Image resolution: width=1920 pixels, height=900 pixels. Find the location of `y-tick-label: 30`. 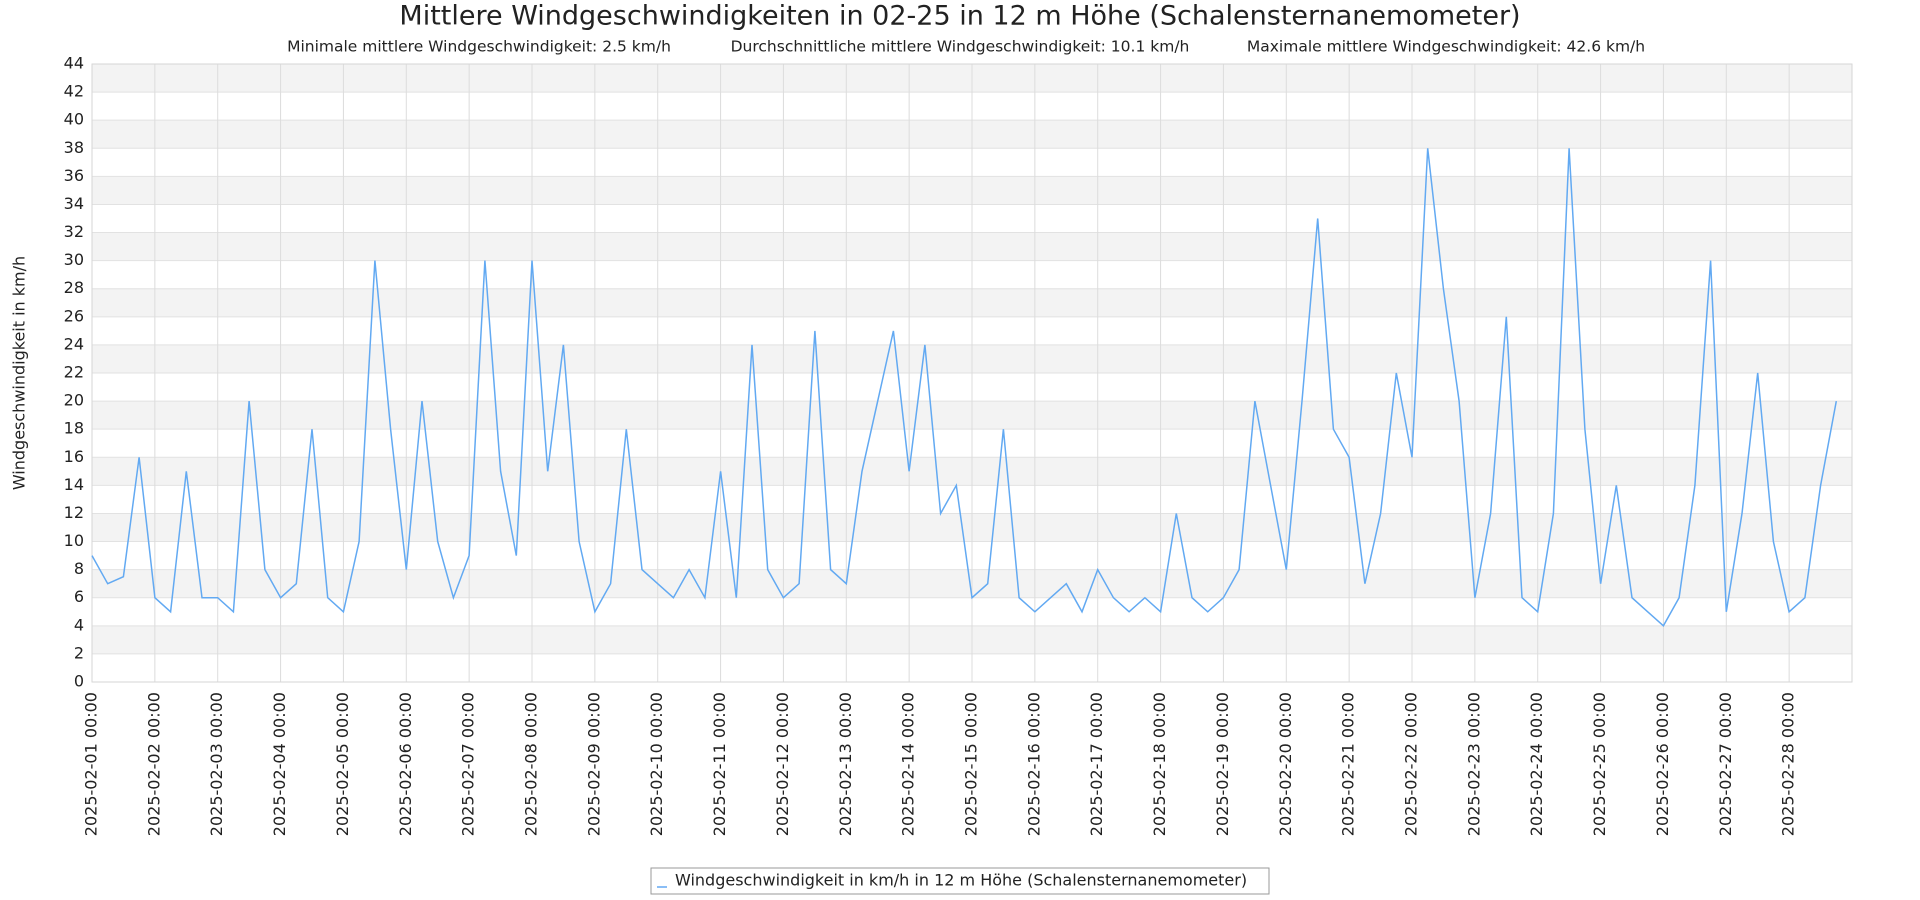

y-tick-label: 30 is located at coordinates (74, 259).